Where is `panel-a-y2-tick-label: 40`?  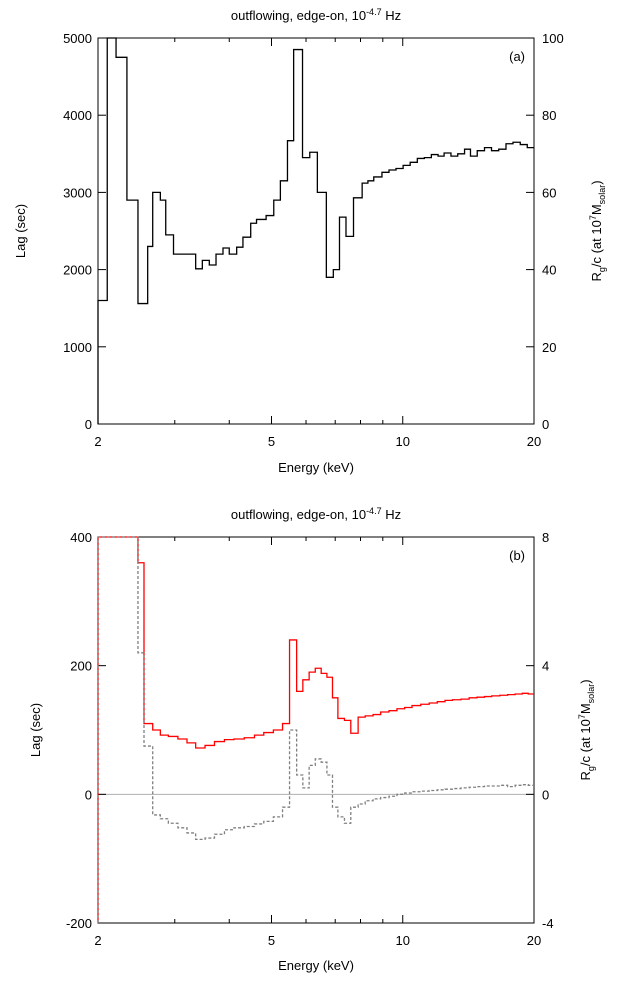
panel-a-y2-tick-label: 40 is located at coordinates (549, 270).